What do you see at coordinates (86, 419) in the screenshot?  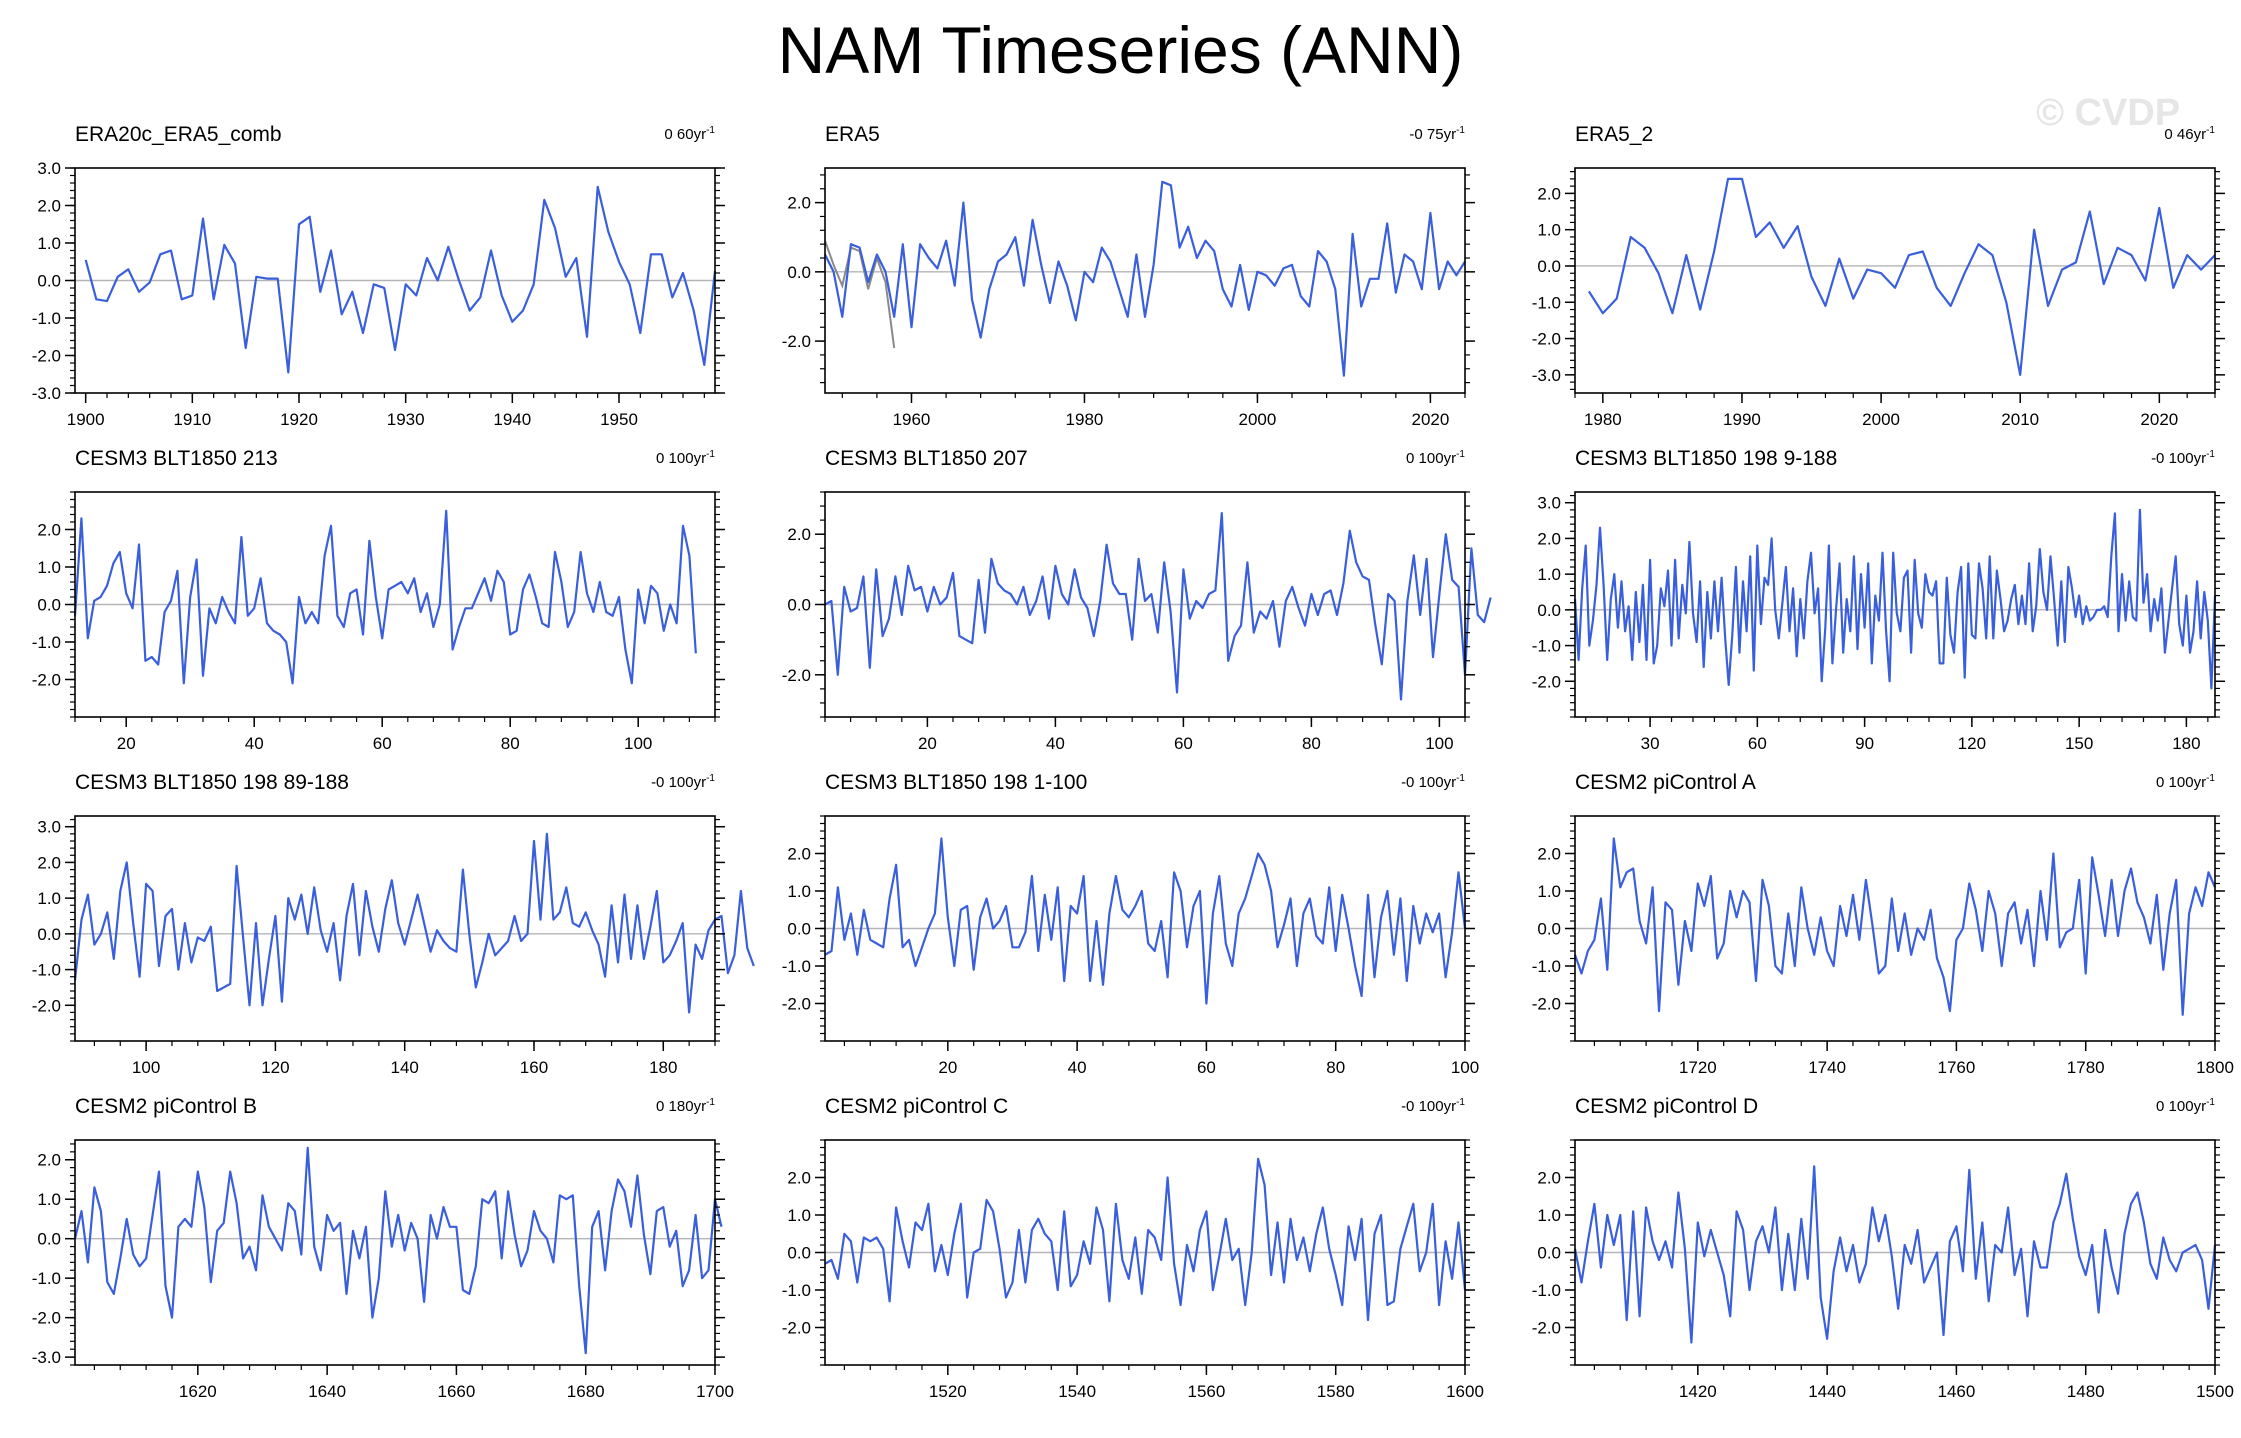 I see `x-tick-label: 1900` at bounding box center [86, 419].